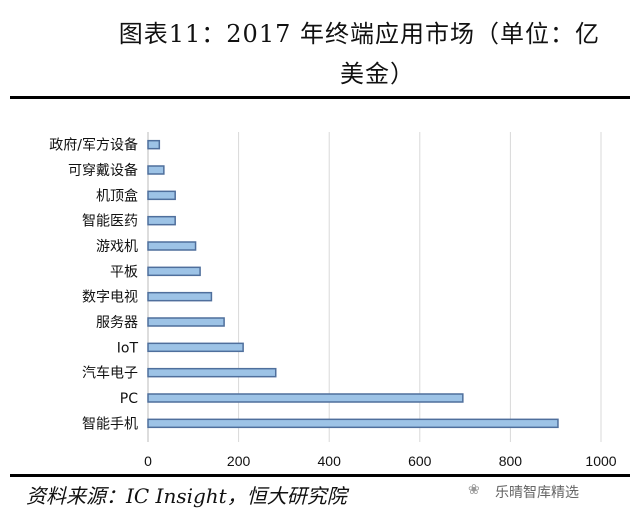  What do you see at coordinates (172, 246) in the screenshot?
I see `bar-游戏机` at bounding box center [172, 246].